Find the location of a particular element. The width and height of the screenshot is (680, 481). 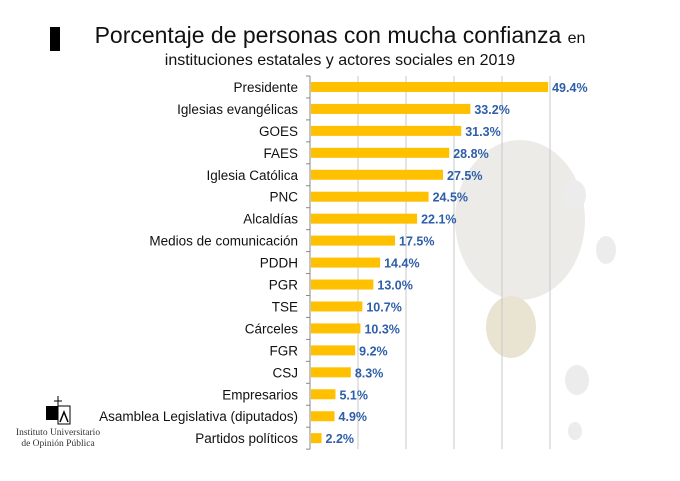

logo-mark-icon is located at coordinates (58, 410).